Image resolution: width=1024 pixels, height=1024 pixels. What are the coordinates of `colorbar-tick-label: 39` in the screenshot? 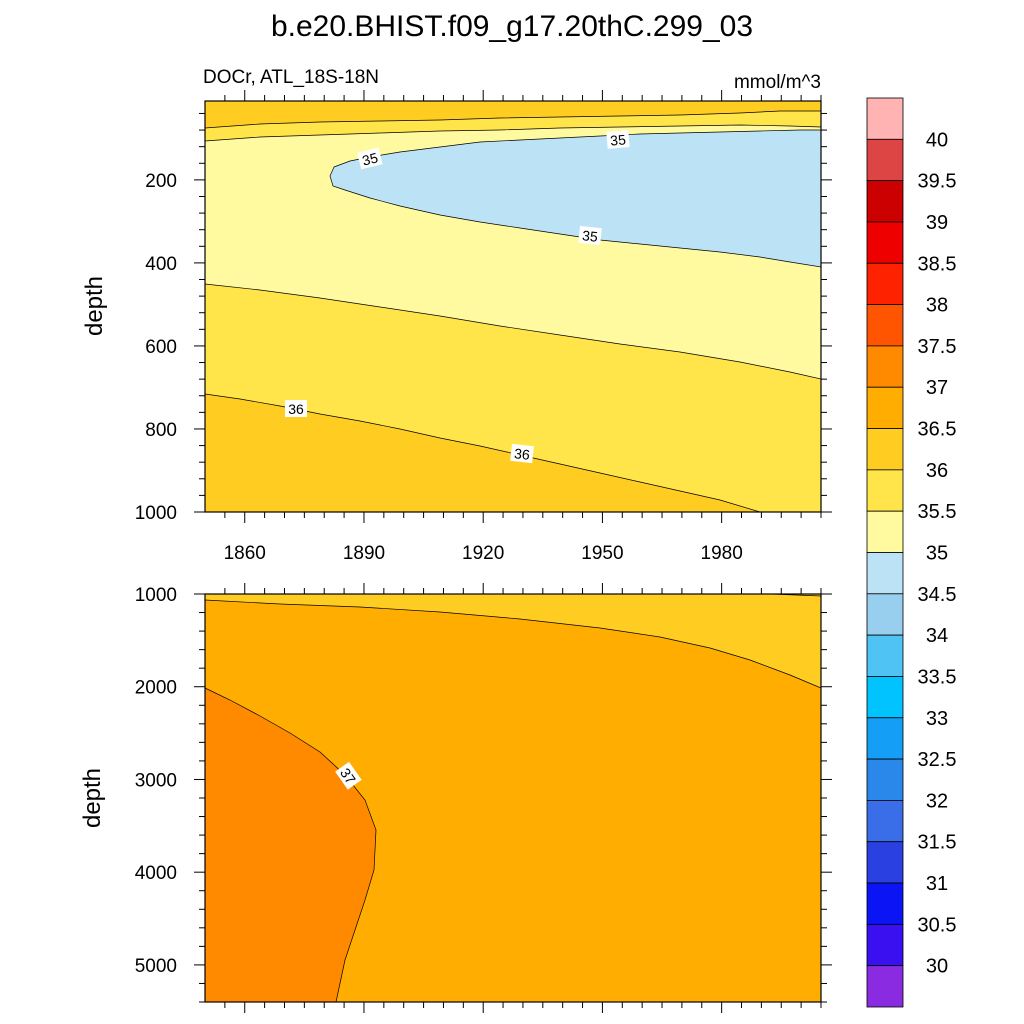 It's located at (937, 223).